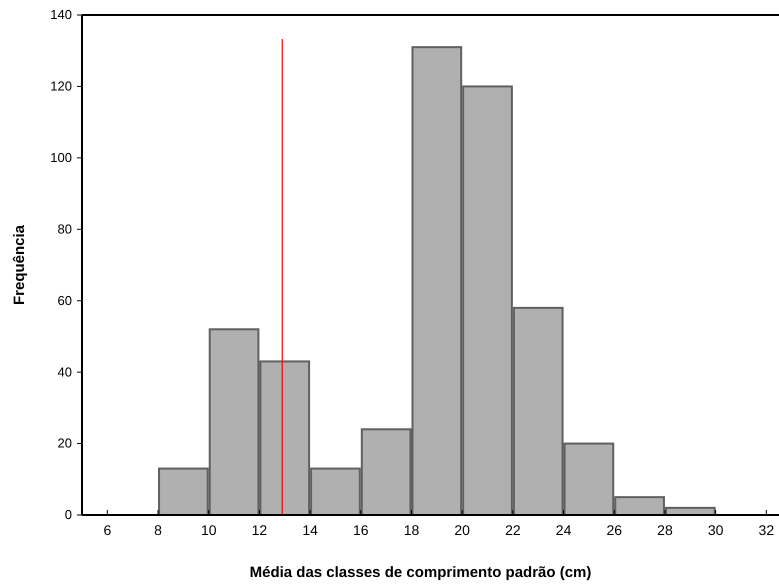 The image size is (779, 587). What do you see at coordinates (19, 265) in the screenshot?
I see `y-axis-title: Frequência` at bounding box center [19, 265].